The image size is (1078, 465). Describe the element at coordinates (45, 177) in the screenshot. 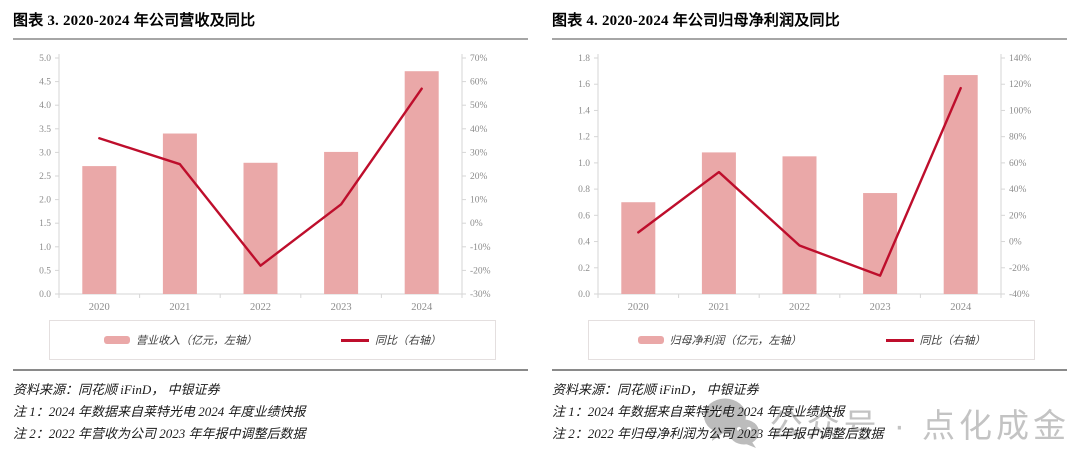

I see `svg-text: 2.5` at that location.